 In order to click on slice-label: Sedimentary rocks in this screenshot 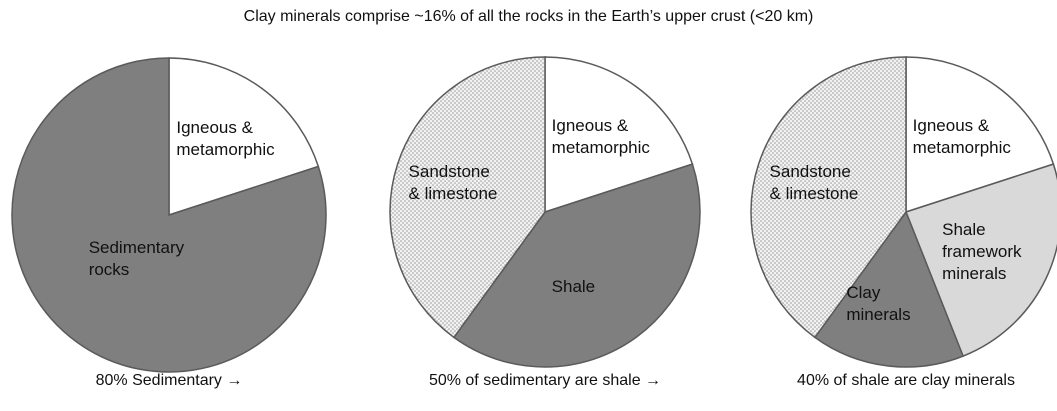, I will do `click(136, 259)`.